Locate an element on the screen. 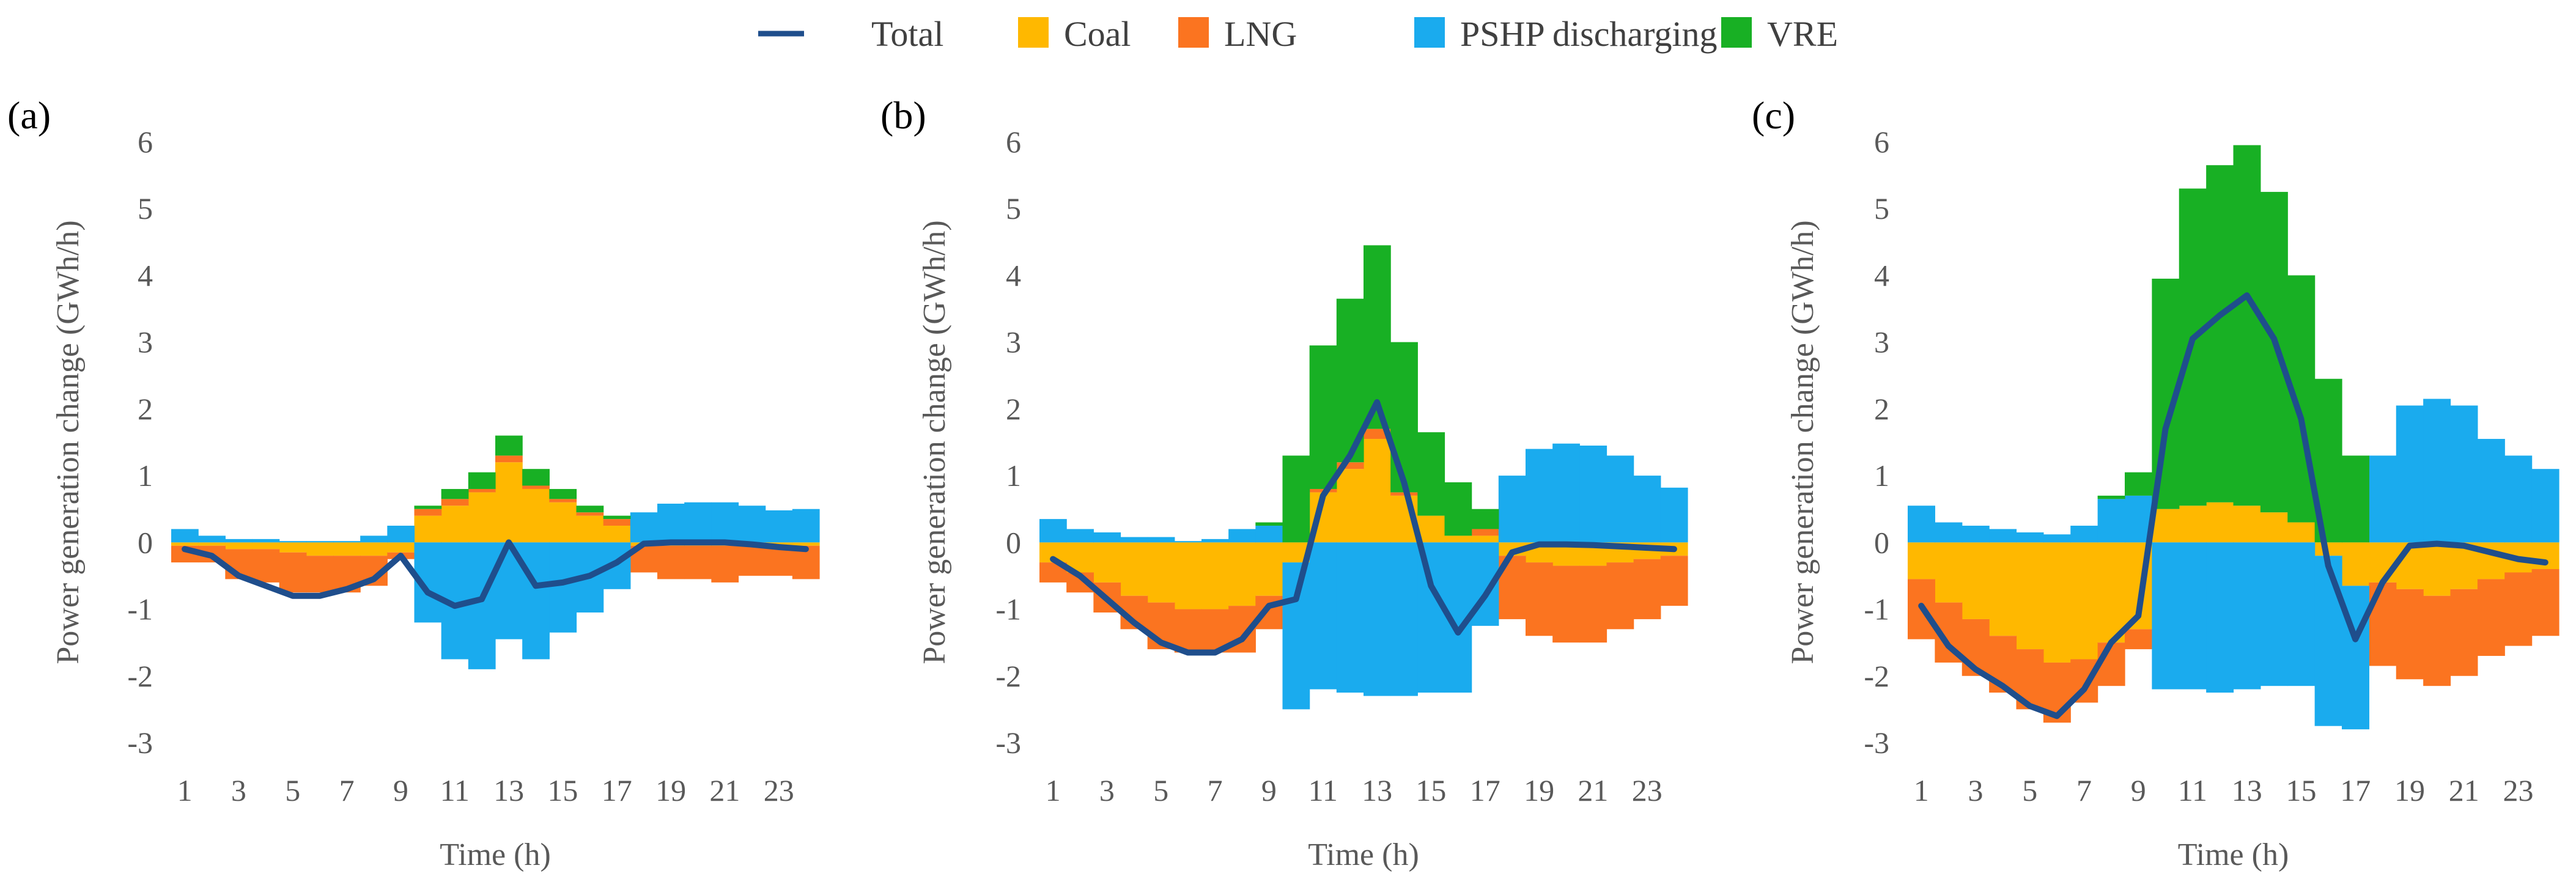  y-axis-title: Power generation change (GWh/h) is located at coordinates (1802, 442).